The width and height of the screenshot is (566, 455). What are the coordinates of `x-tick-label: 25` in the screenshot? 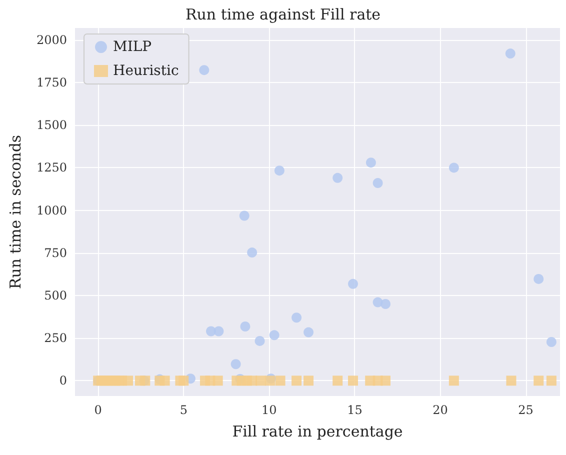 It's located at (526, 410).